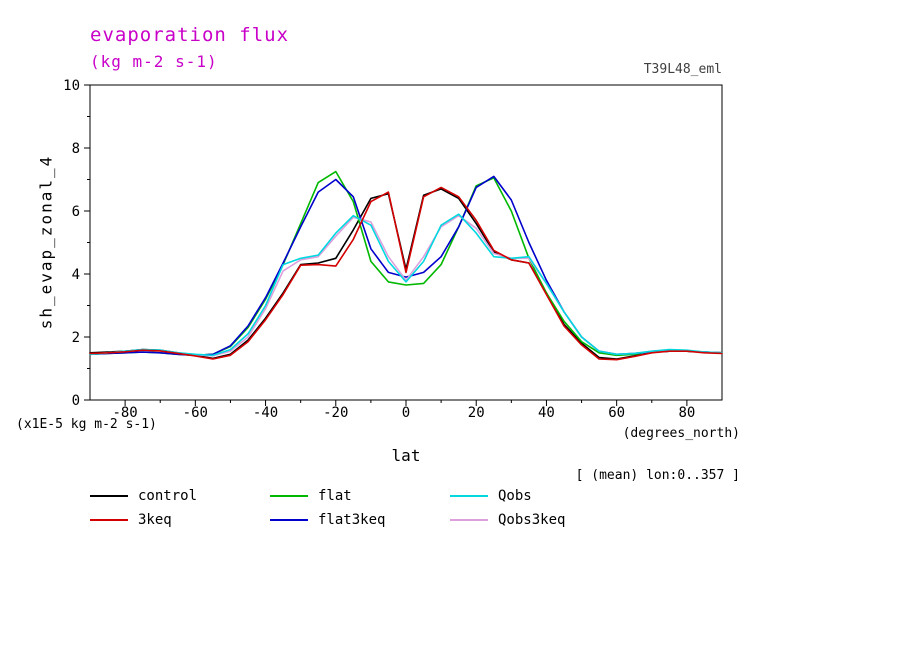 The height and width of the screenshot is (654, 904). Describe the element at coordinates (616, 413) in the screenshot. I see `x-tick-label: 60` at that location.